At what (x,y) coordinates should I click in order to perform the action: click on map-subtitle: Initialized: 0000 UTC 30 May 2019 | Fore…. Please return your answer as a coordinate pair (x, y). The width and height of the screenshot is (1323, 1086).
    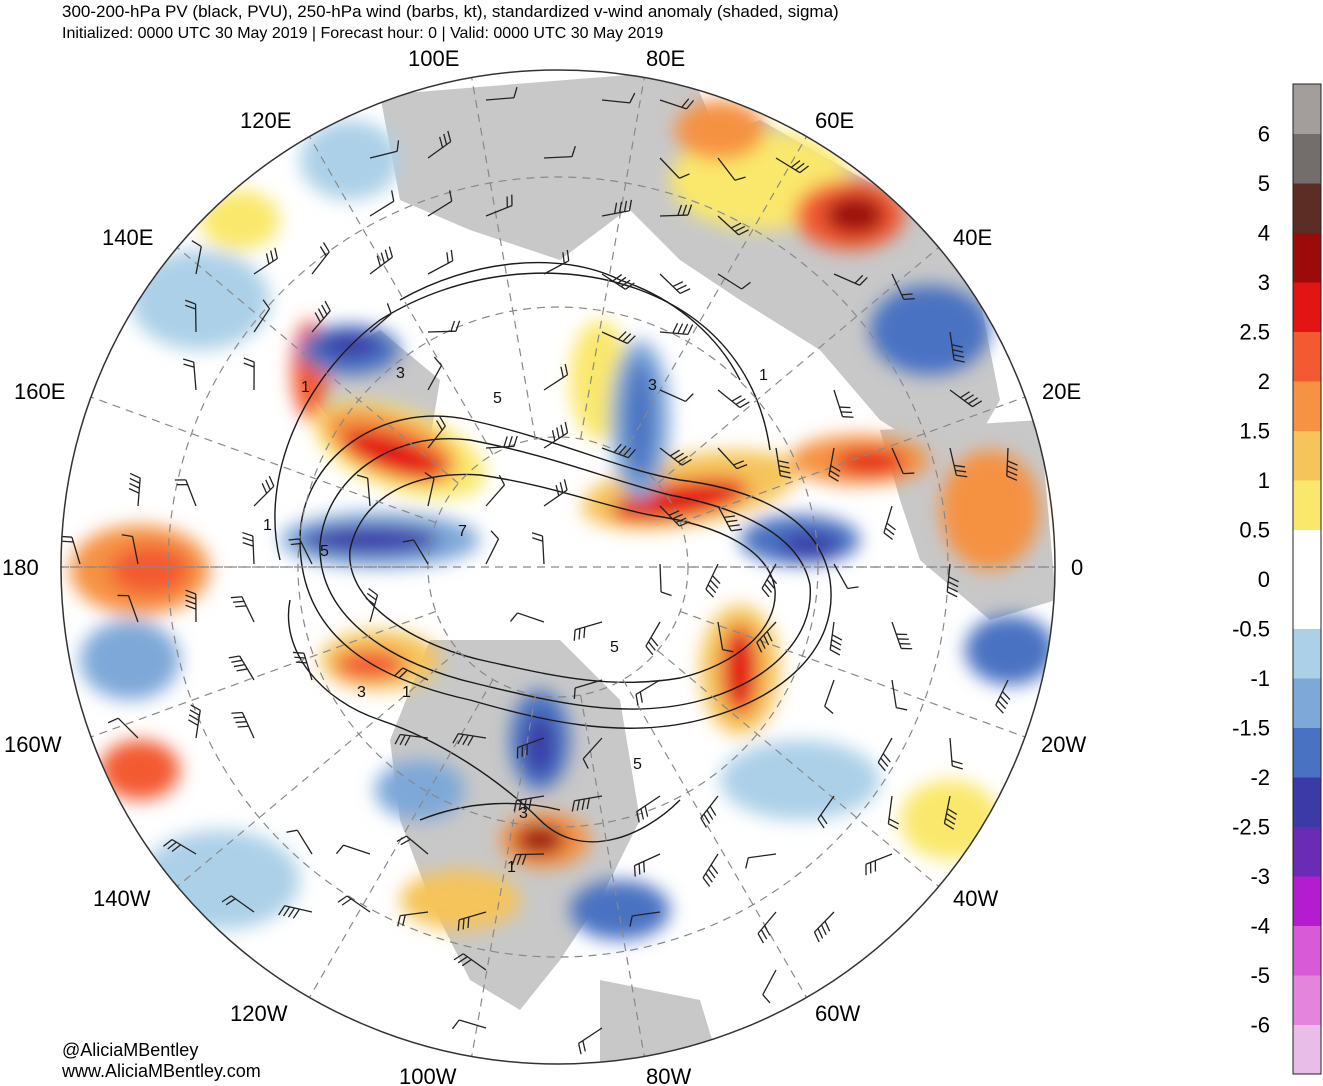
    Looking at the image, I should click on (363, 33).